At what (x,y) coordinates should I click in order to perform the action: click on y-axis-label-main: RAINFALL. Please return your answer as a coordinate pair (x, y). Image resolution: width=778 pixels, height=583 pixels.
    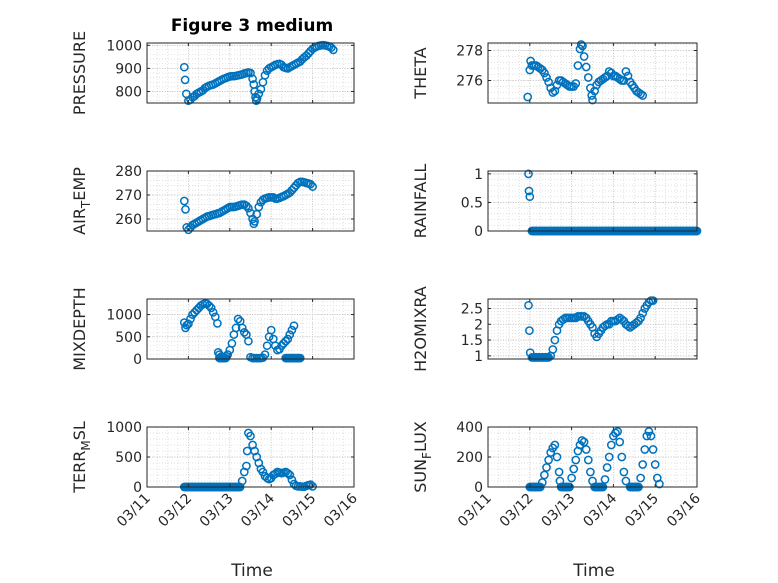
    Looking at the image, I should click on (420, 201).